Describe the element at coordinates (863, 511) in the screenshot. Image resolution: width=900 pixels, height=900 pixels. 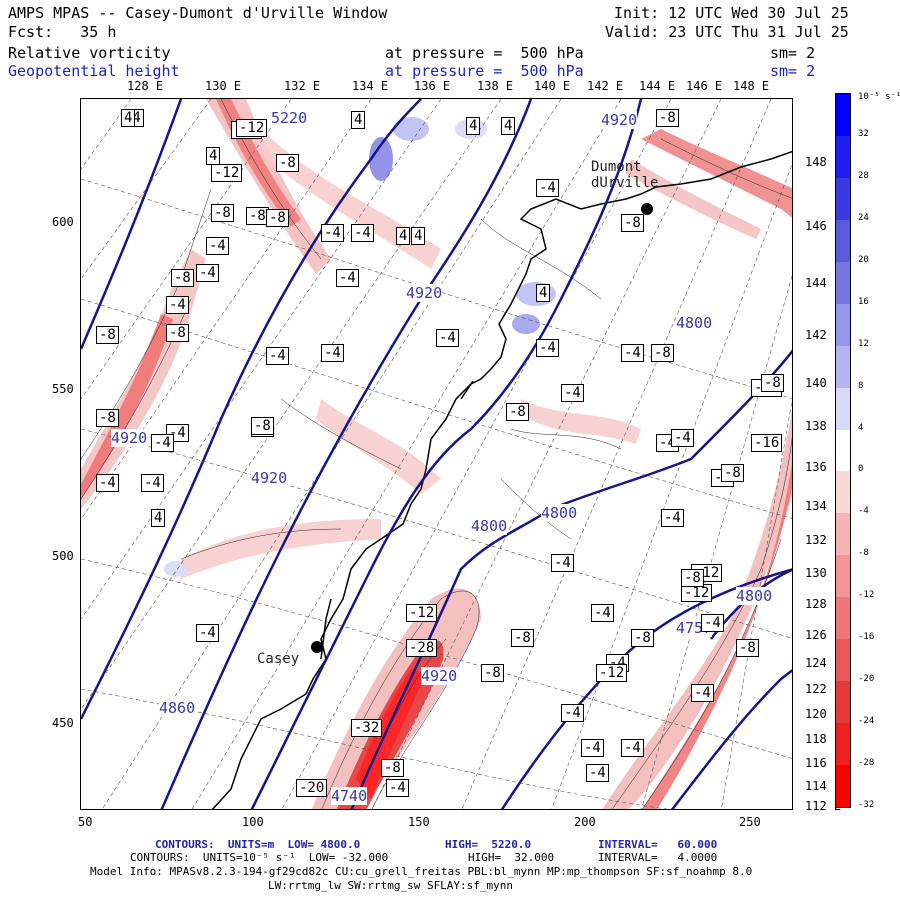
I see `colorbar-tick-label: -4` at that location.